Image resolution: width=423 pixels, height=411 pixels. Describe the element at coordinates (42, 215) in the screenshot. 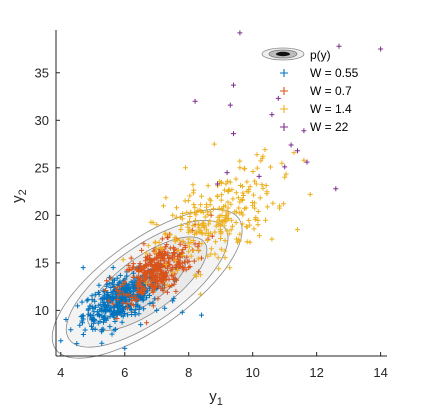

I see `y-tick-label: 20` at that location.